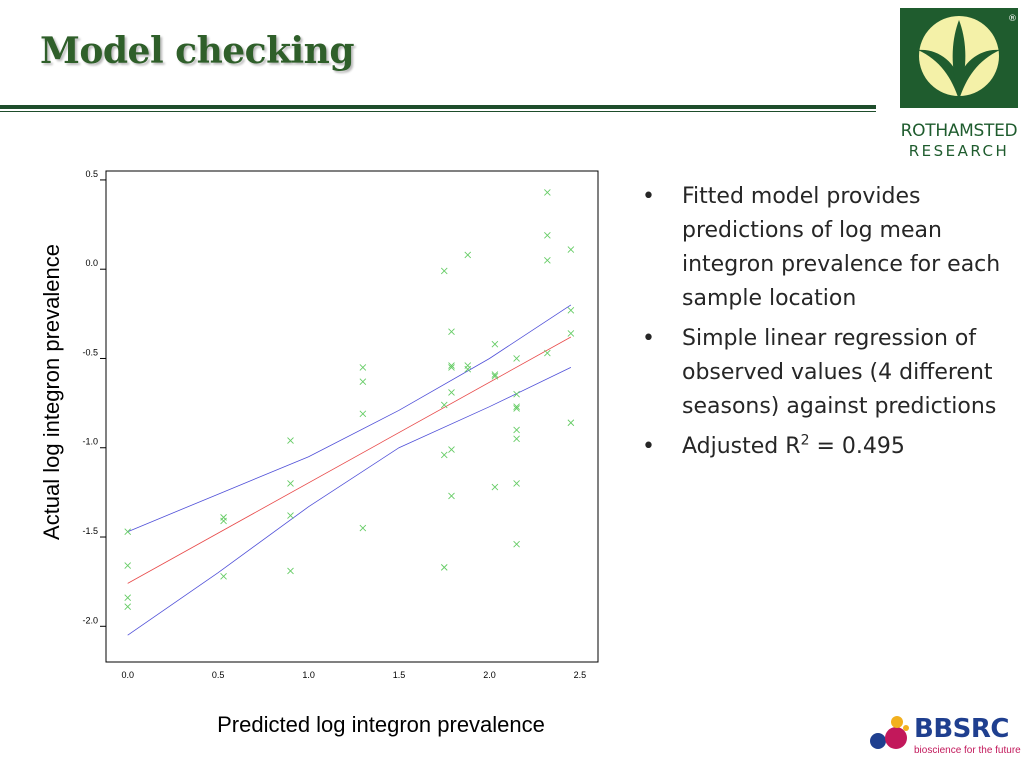 This screenshot has height=768, width=1024. Describe the element at coordinates (51, 392) in the screenshot. I see `y-axis-label: Actual log integron prevalence` at that location.